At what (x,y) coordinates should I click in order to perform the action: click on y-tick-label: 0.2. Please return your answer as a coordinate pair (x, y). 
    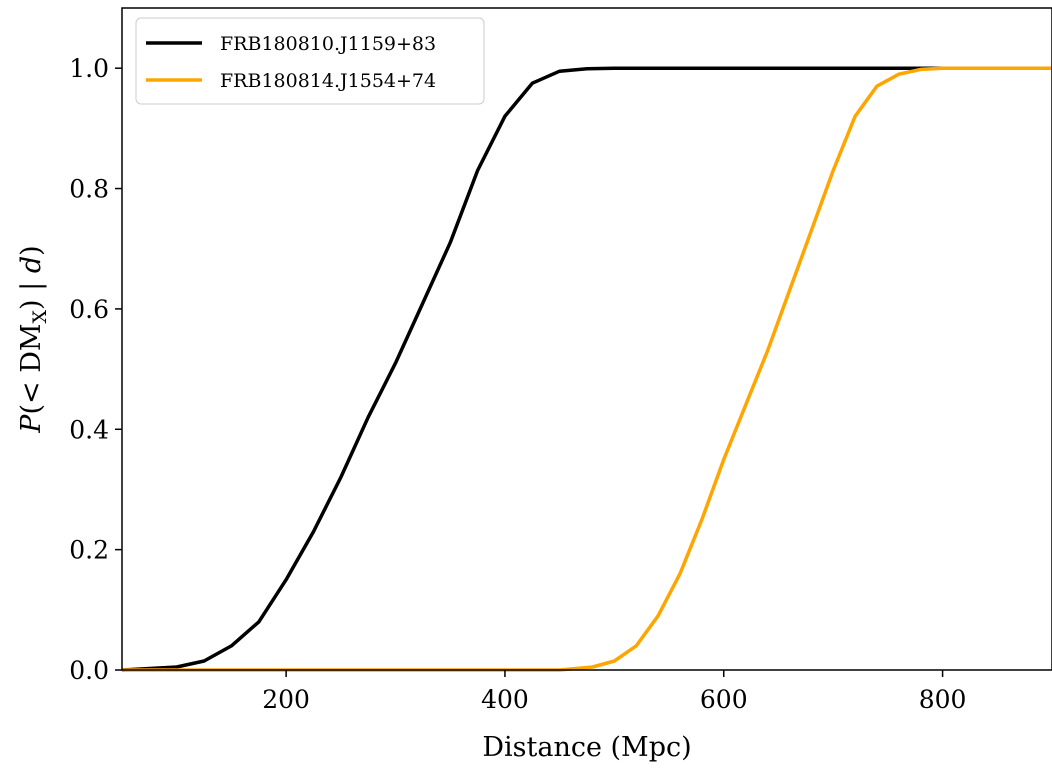
    Looking at the image, I should click on (89, 550).